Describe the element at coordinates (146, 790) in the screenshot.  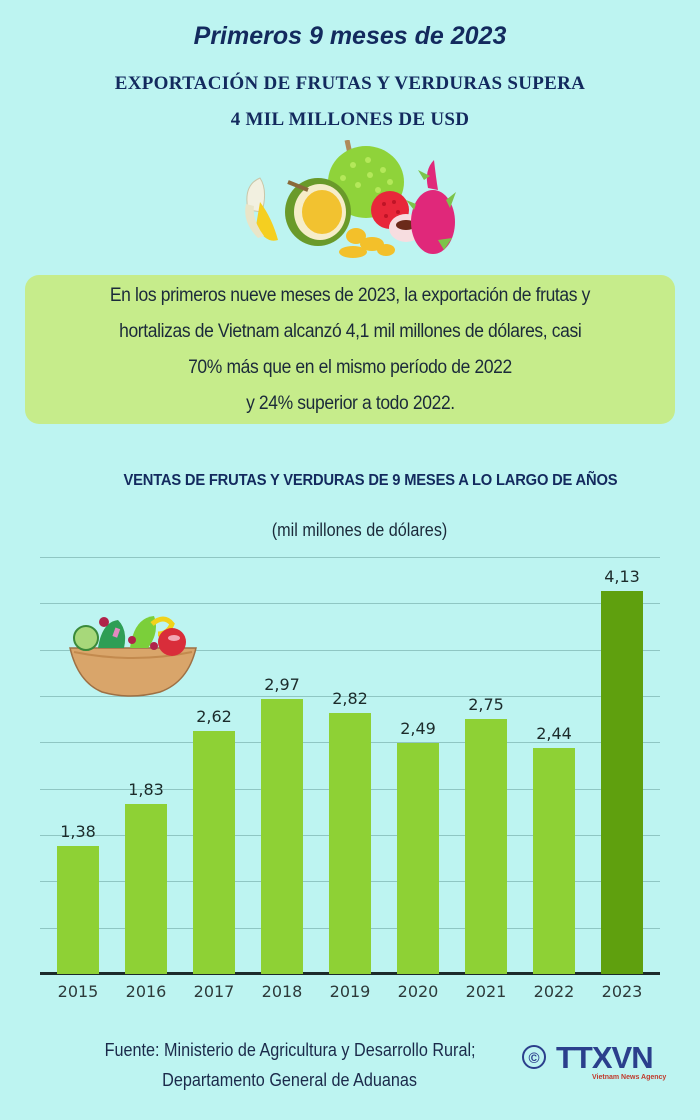
I see `bar-value-label: 1,83` at that location.